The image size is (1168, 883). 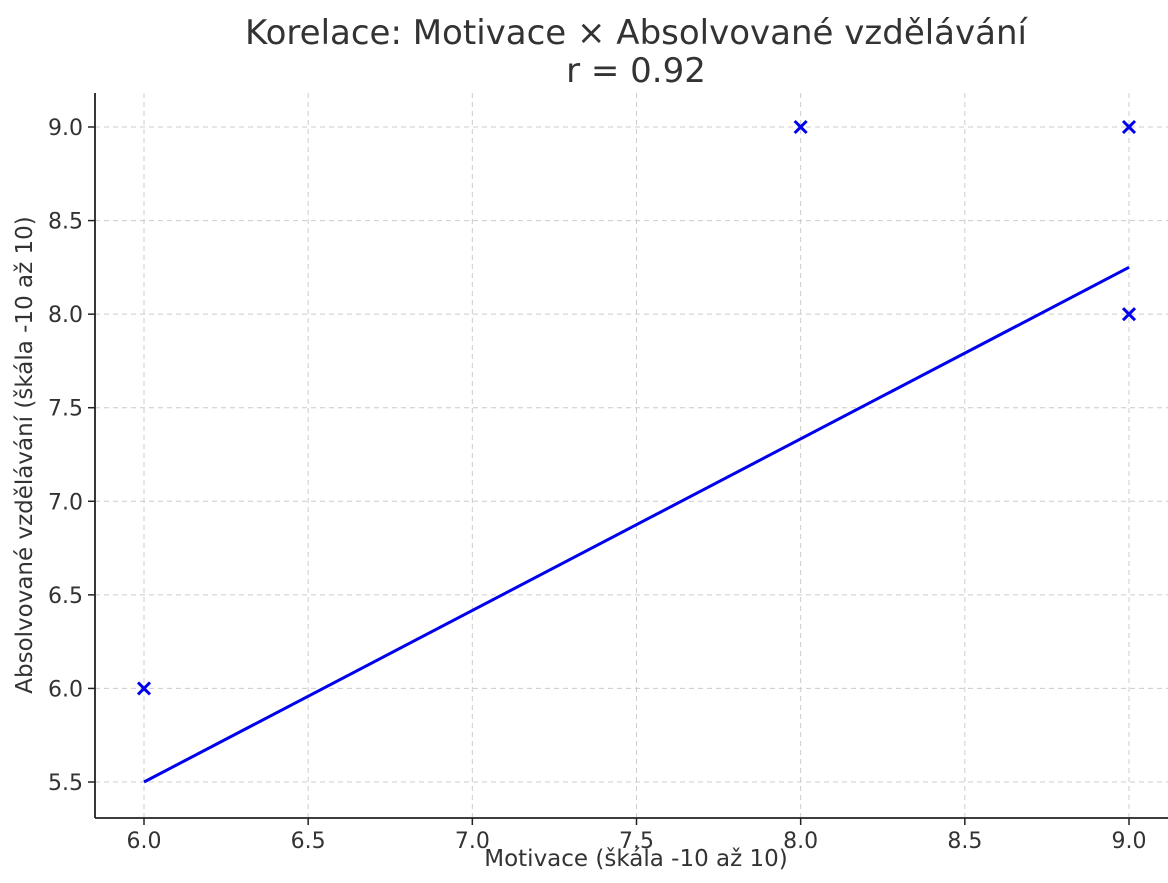 What do you see at coordinates (65, 596) in the screenshot?
I see `y-tick-label: 6.5` at bounding box center [65, 596].